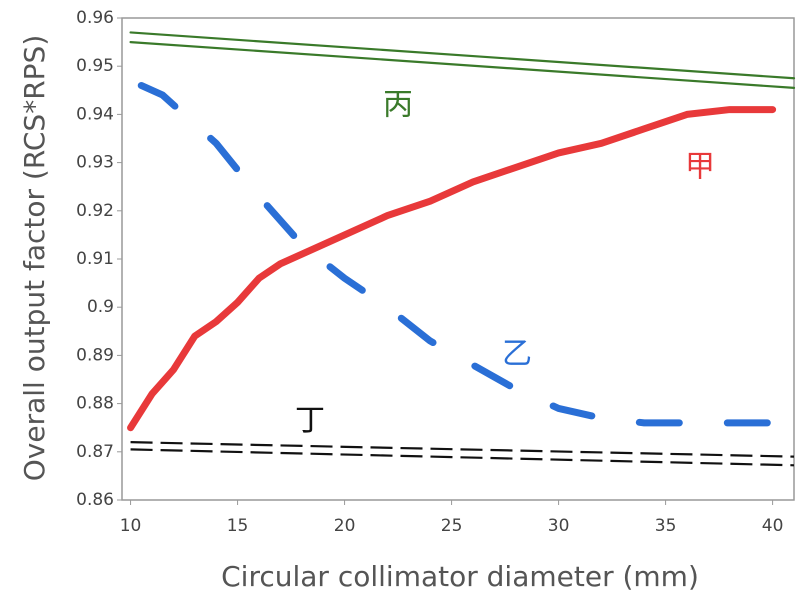 Image resolution: width=804 pixels, height=601 pixels. Describe the element at coordinates (95, 18) in the screenshot. I see `y-tick-label: 0.96` at that location.